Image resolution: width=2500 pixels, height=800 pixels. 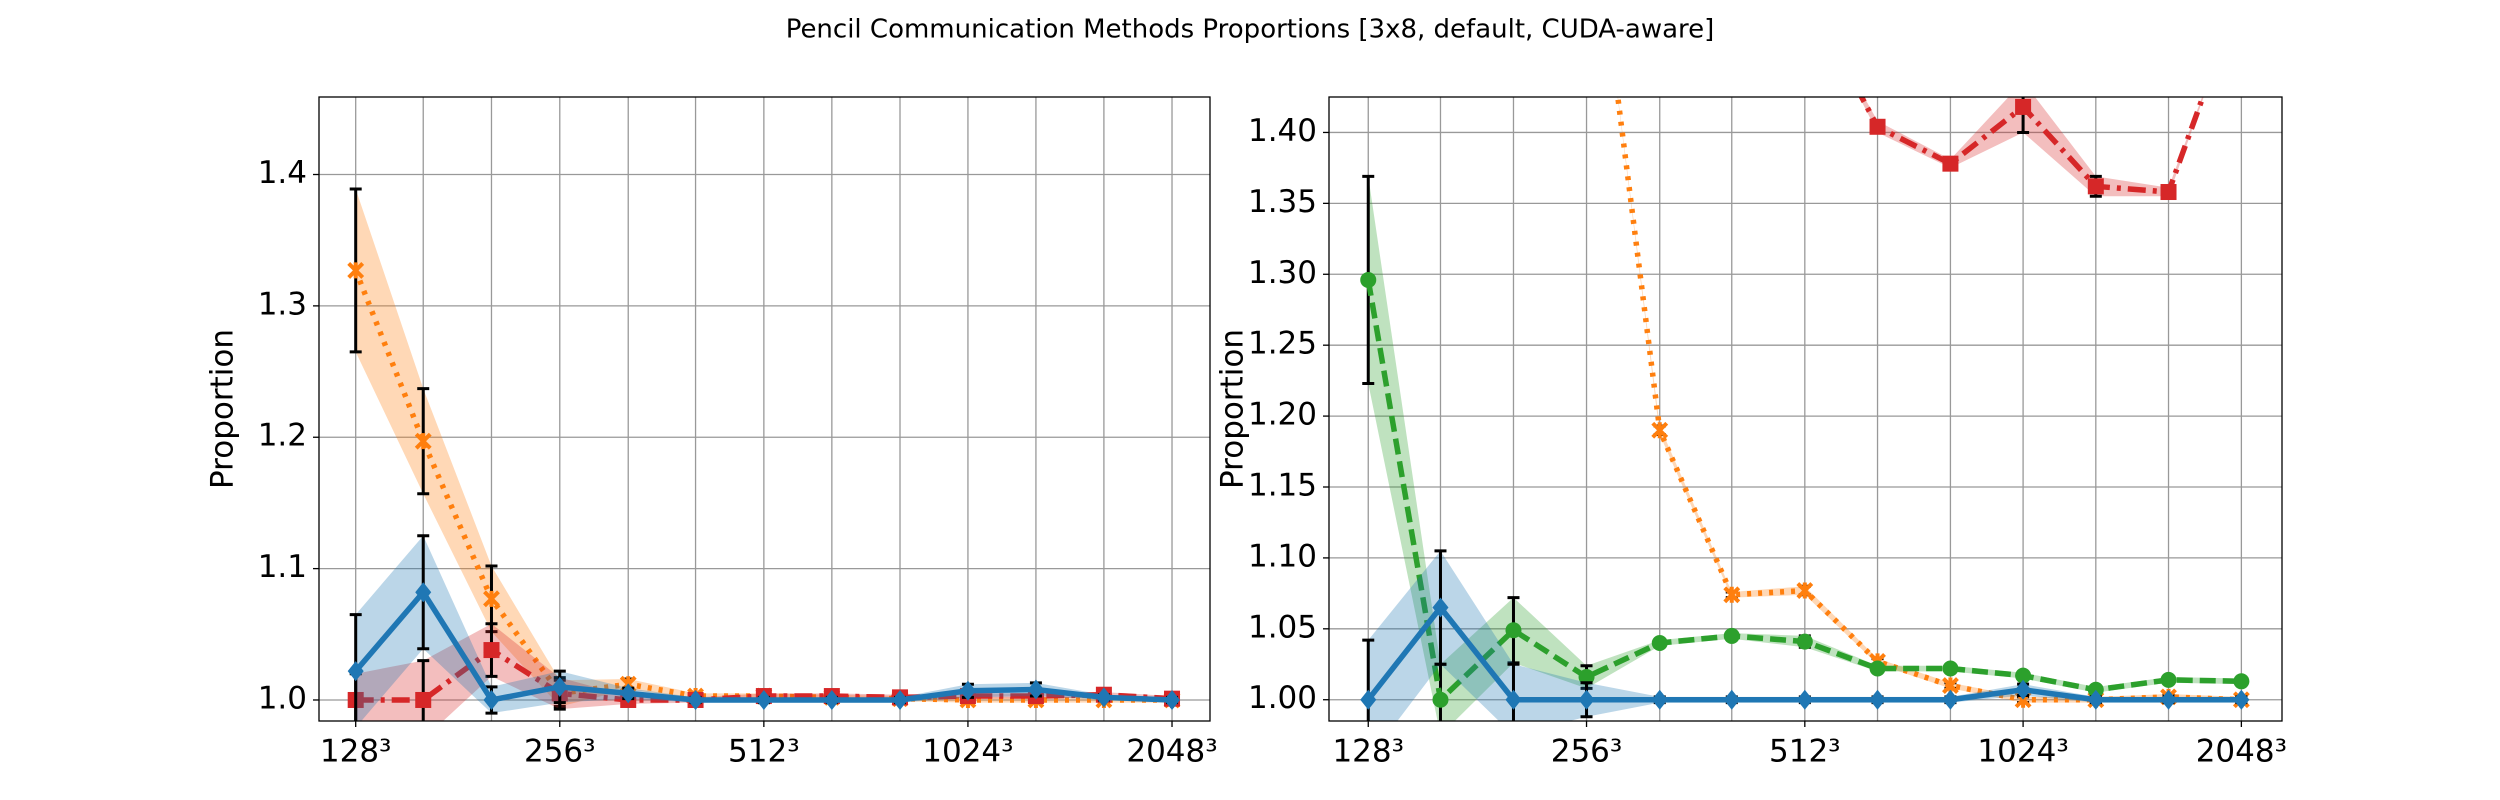 What do you see at coordinates (1282, 698) in the screenshot?
I see `y-tick-label: 1.00` at bounding box center [1282, 698].